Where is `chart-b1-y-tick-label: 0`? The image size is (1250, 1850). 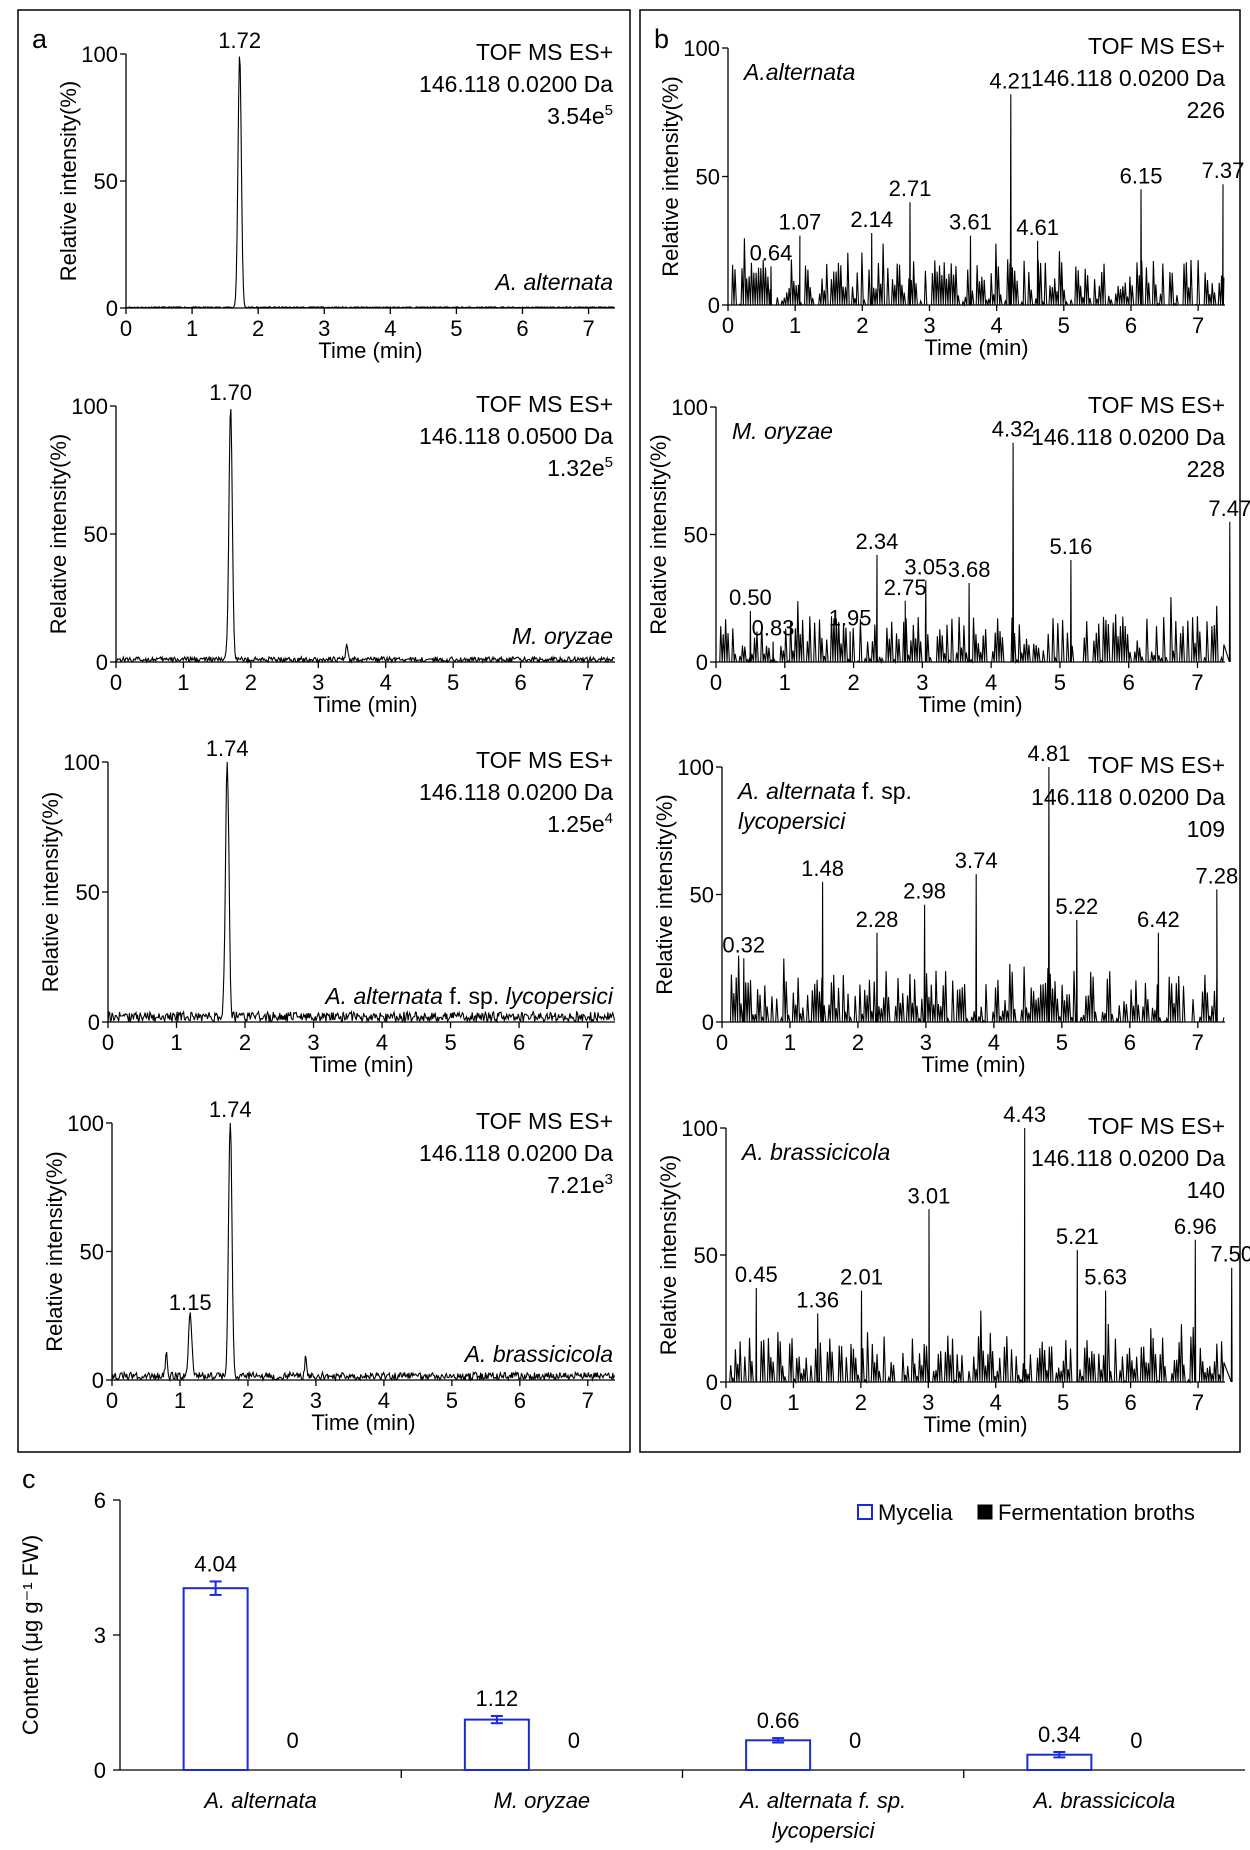
chart-b1-y-tick-label: 0 is located at coordinates (714, 305).